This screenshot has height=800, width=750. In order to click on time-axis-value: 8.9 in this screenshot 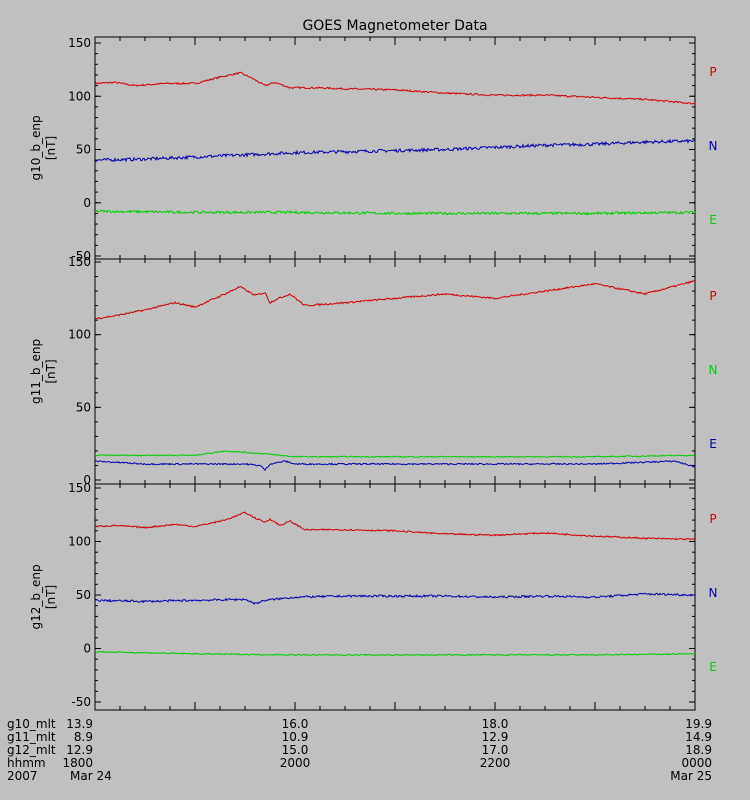, I will do `click(83, 737)`.